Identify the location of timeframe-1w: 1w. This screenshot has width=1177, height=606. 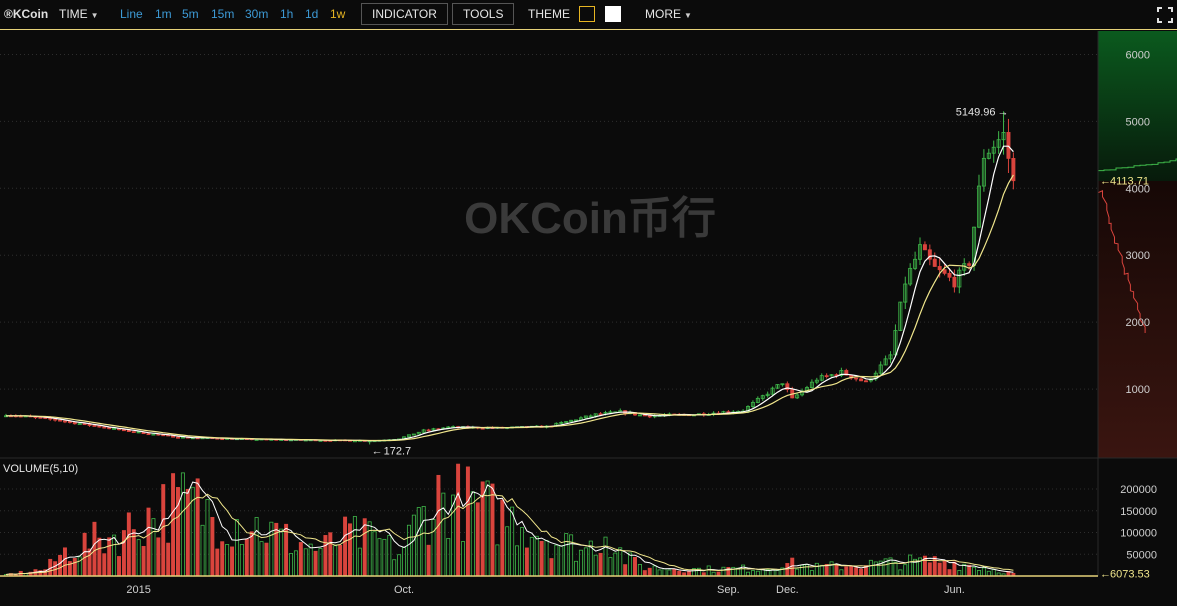
(338, 14).